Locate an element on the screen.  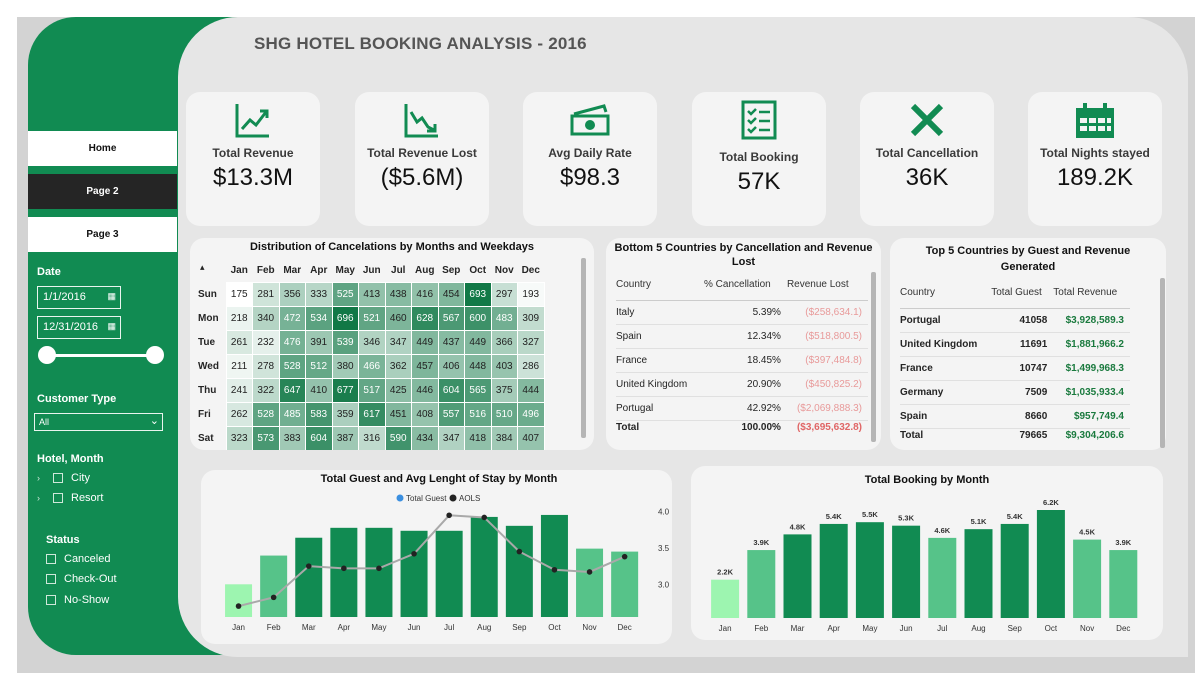
slider-end-handle is located at coordinates (155, 355).